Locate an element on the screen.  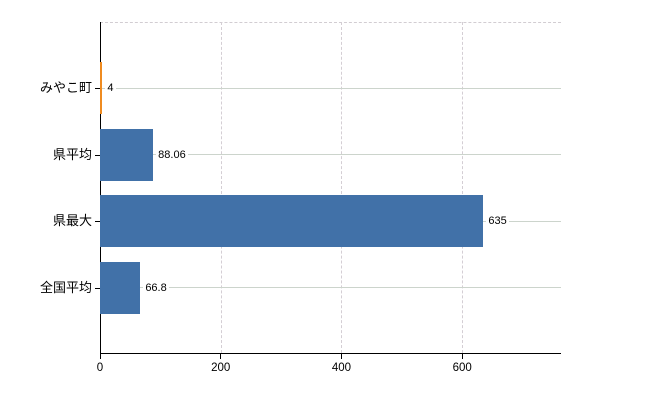
category-label: みやこ町 is located at coordinates (65, 87).